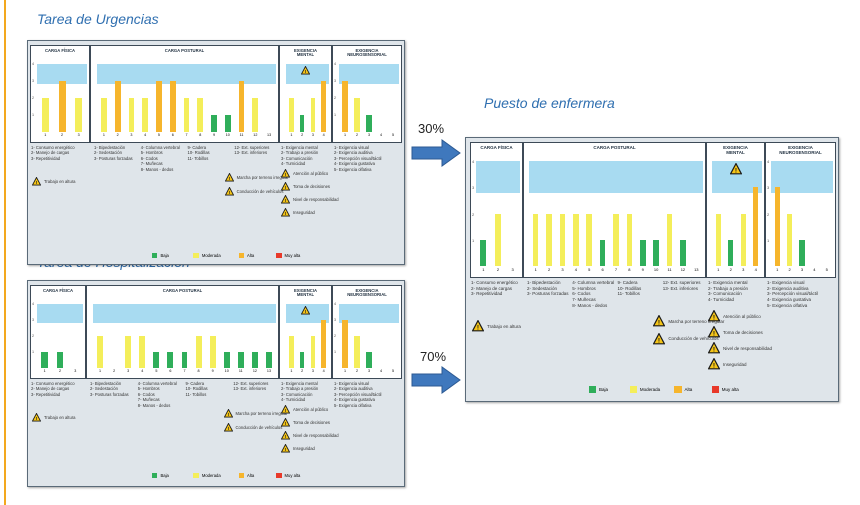 Image resolution: width=860 pixels, height=505 pixels. What do you see at coordinates (207, 476) in the screenshot?
I see `legend-item-moderada: Moderada` at bounding box center [207, 476].